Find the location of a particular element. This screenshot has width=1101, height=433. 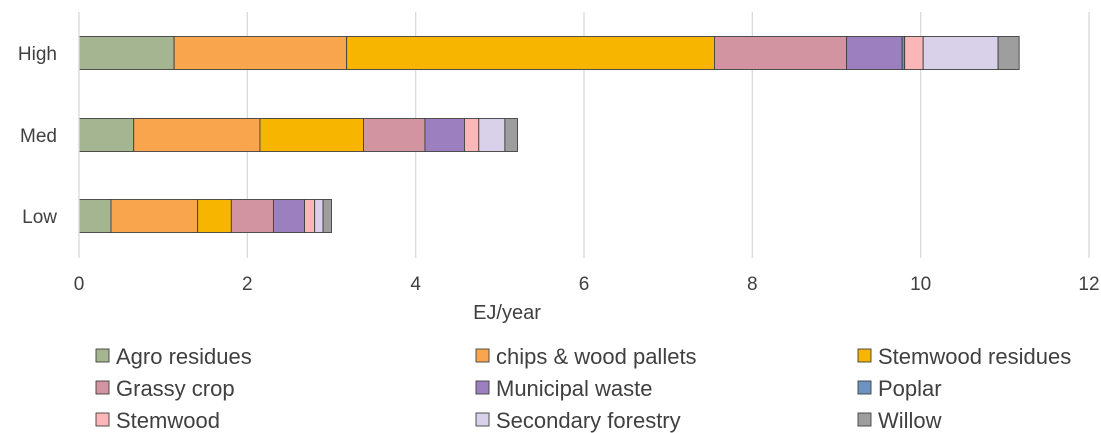

y-category-label-high: High is located at coordinates (37, 54).